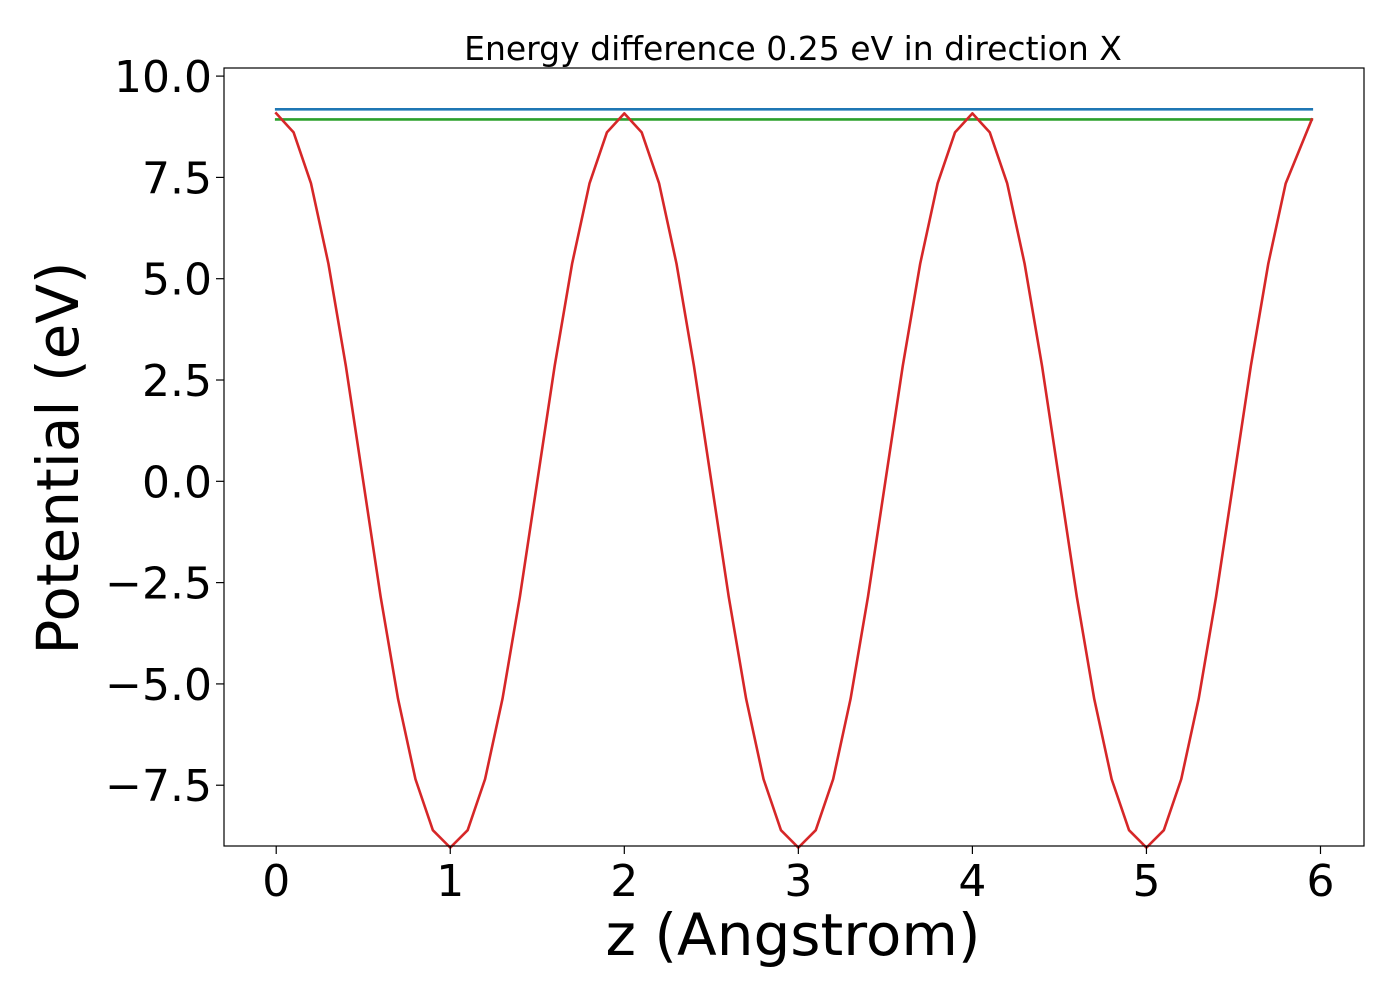  What do you see at coordinates (164, 432) in the screenshot?
I see `y-axis: 10.0 7.5 5.0 2.5 0.0 −2.5 −5.0 −7.5` at bounding box center [164, 432].